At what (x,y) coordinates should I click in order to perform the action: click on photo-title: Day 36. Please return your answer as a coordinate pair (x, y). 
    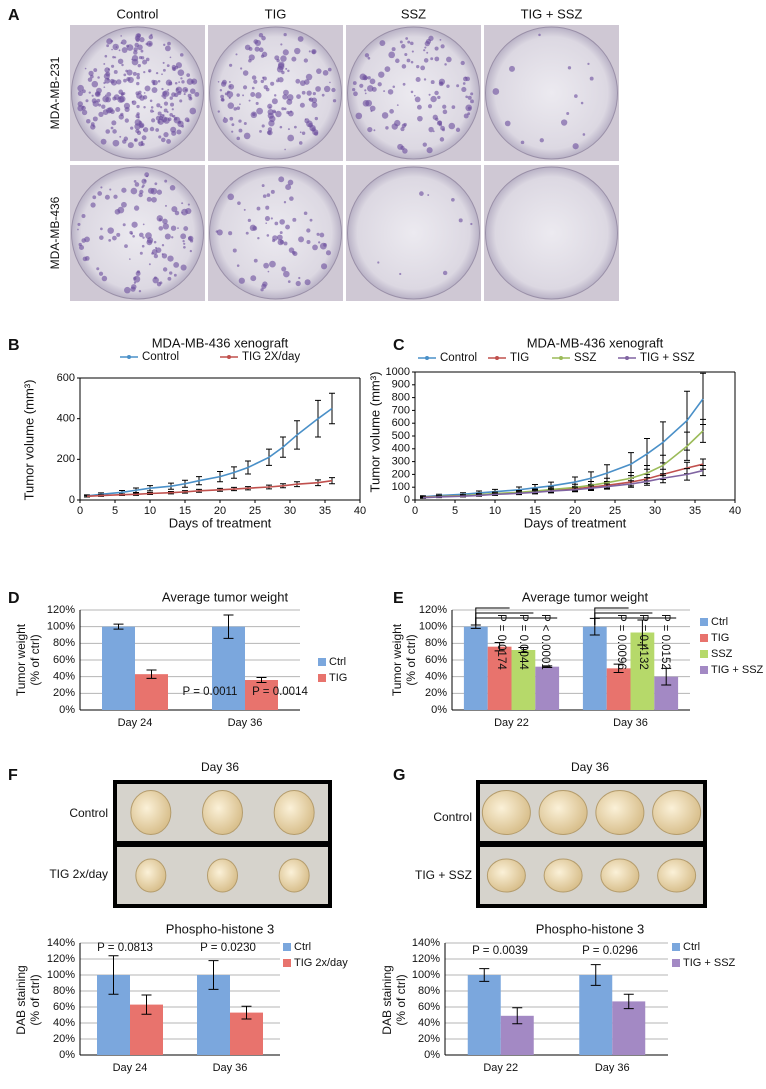
    Looking at the image, I should click on (220, 767).